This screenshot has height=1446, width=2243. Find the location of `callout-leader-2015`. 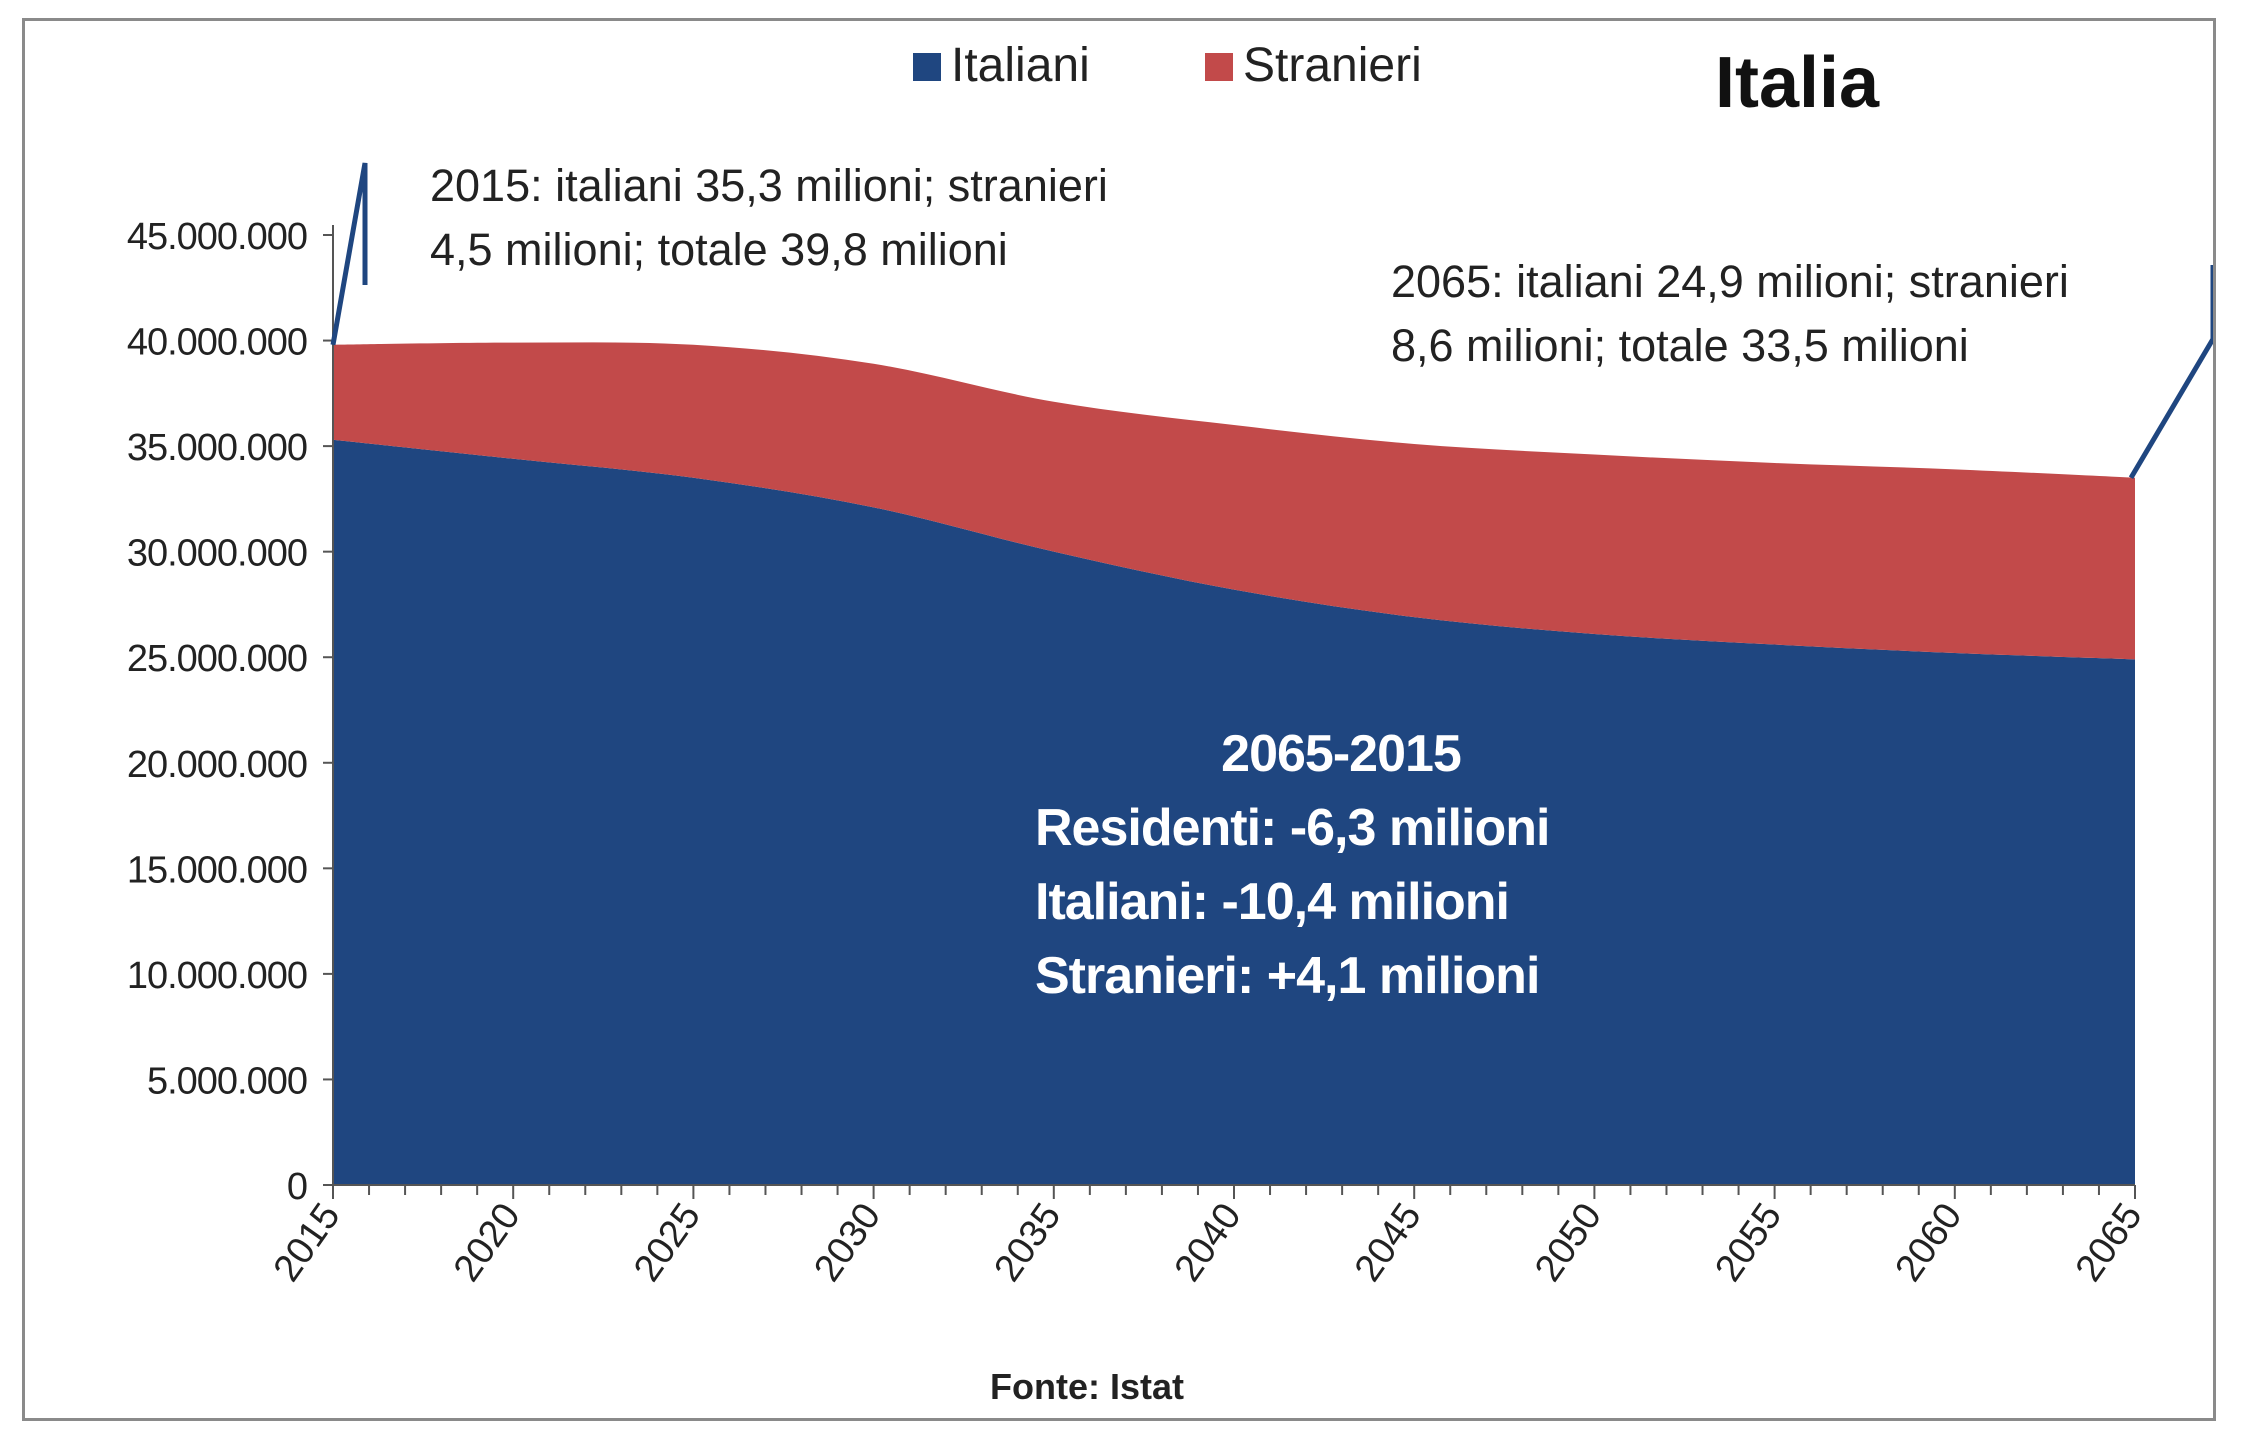

callout-leader-2015 is located at coordinates (349, 254).